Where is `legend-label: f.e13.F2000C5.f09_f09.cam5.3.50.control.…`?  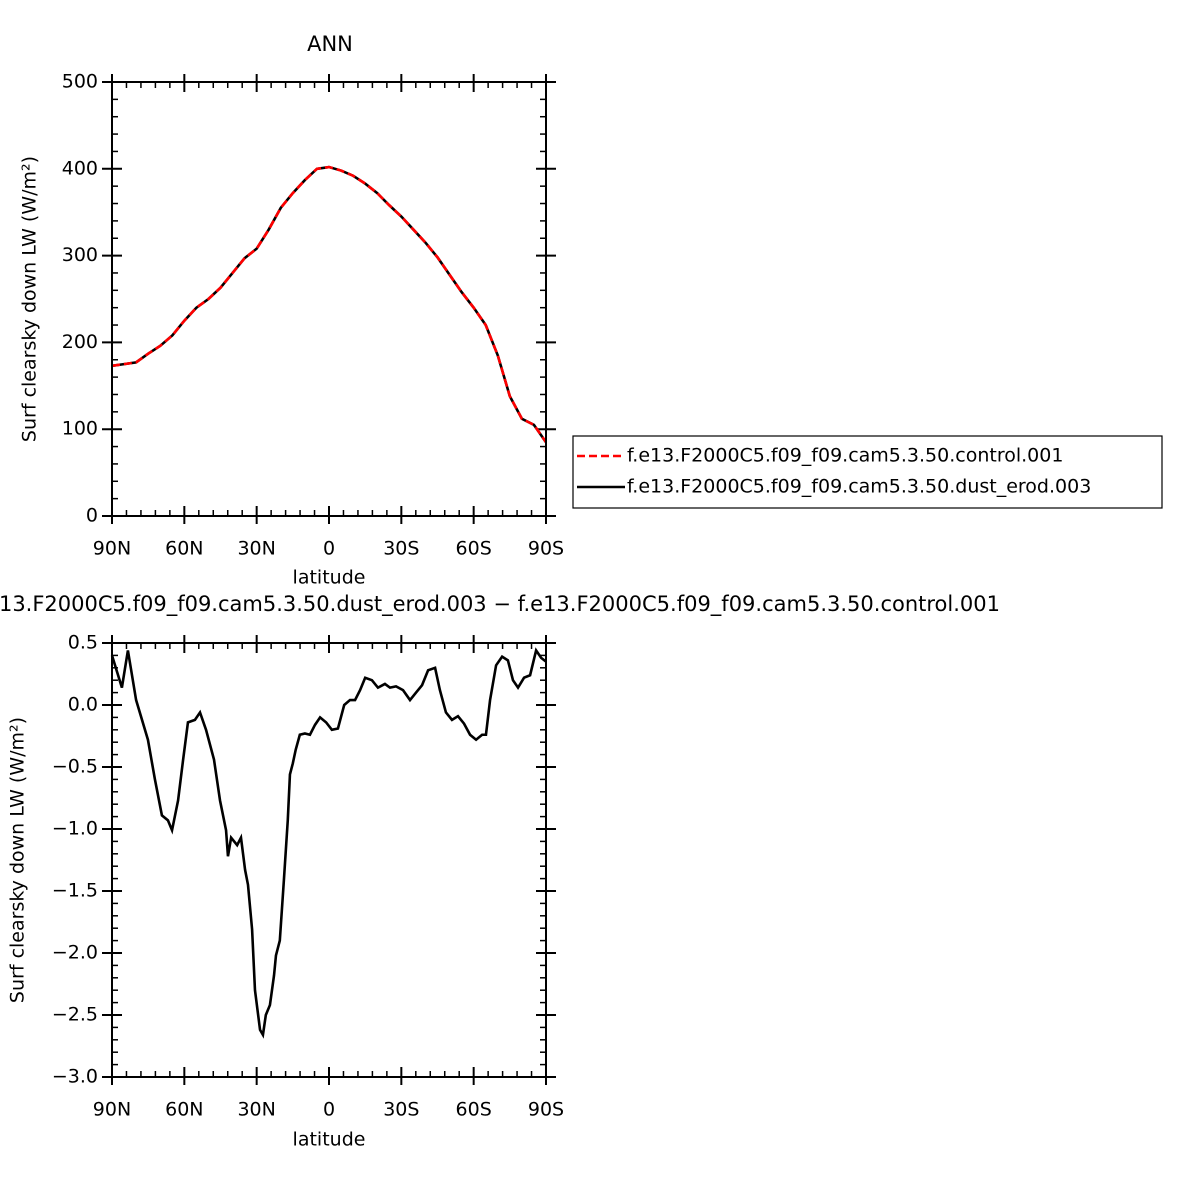
legend-label: f.e13.F2000C5.f09_f09.cam5.3.50.control.… is located at coordinates (845, 456).